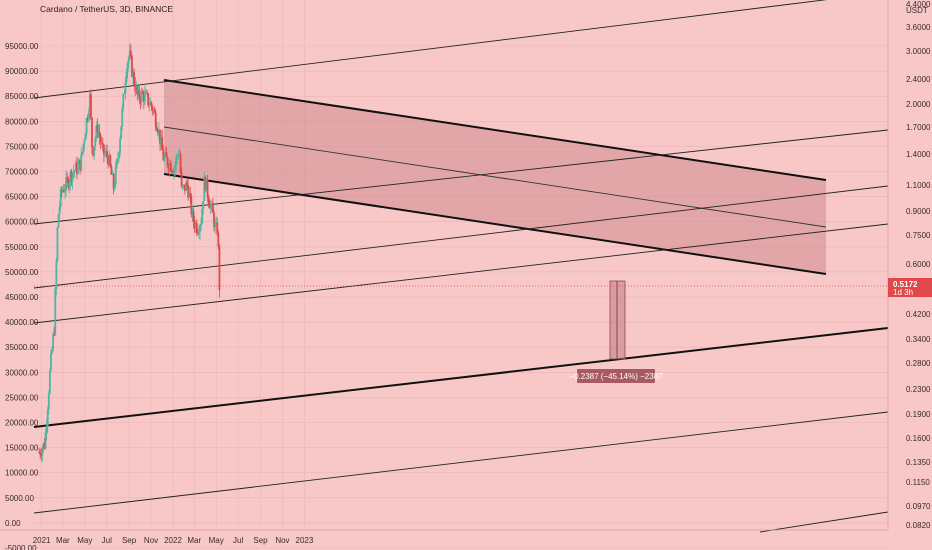 The height and width of the screenshot is (550, 932). Describe the element at coordinates (151, 540) in the screenshot. I see `x-tick-label: Nov` at that location.